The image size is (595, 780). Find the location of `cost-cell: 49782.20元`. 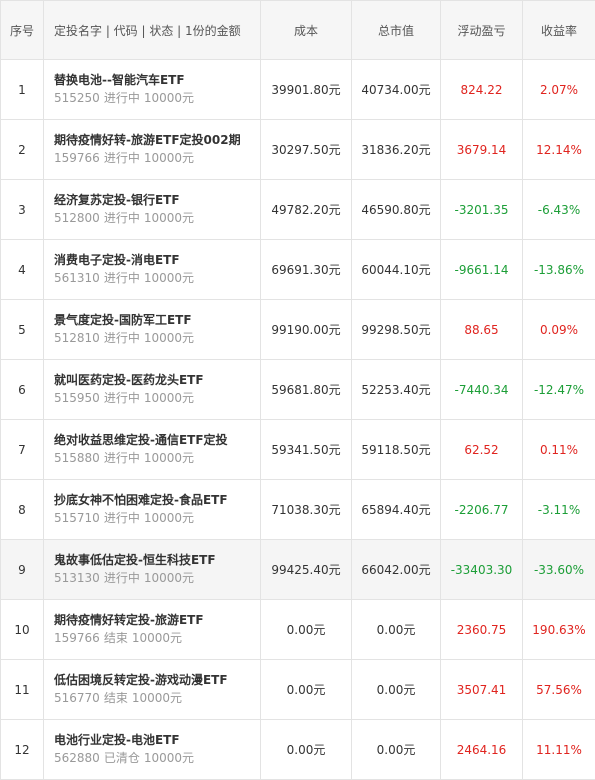

cost-cell: 49782.20元 is located at coordinates (306, 210).